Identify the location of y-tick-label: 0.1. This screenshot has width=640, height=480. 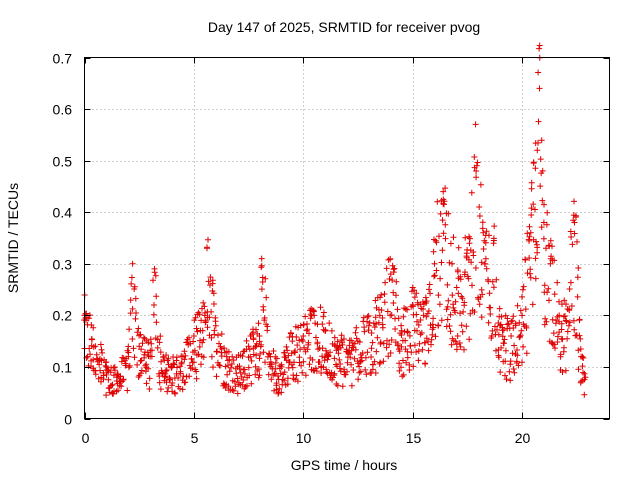
(63, 368).